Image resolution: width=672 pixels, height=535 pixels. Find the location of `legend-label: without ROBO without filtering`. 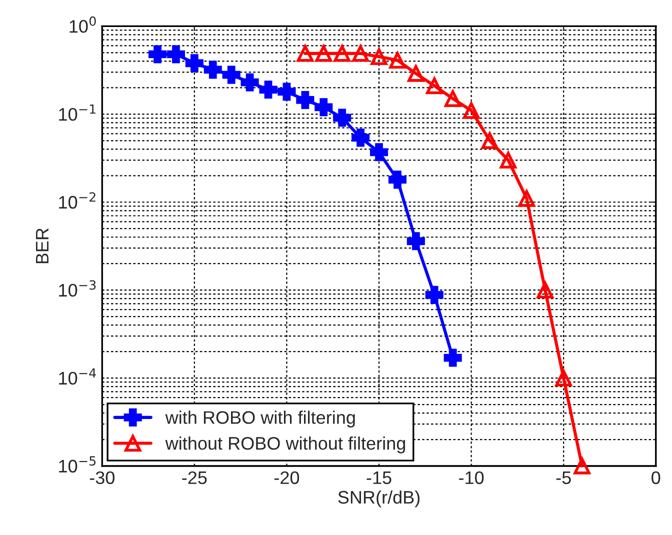

legend-label: without ROBO without filtering is located at coordinates (285, 445).